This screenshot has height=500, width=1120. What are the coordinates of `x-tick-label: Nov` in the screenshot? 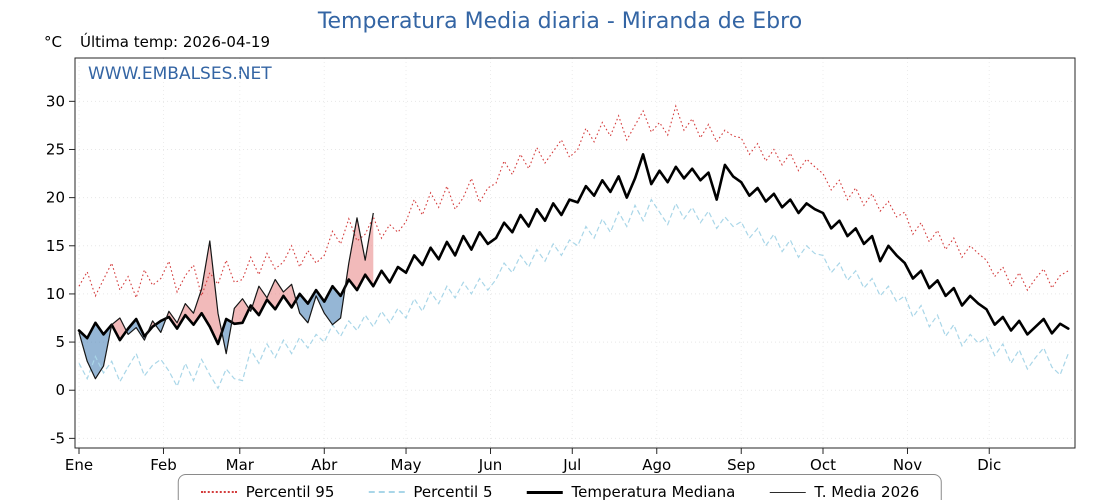 It's located at (907, 465).